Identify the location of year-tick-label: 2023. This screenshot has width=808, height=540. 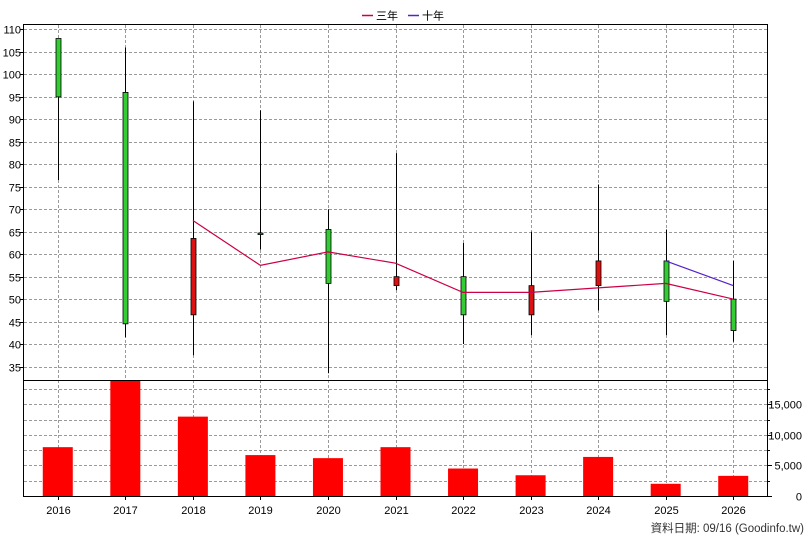
(531, 511).